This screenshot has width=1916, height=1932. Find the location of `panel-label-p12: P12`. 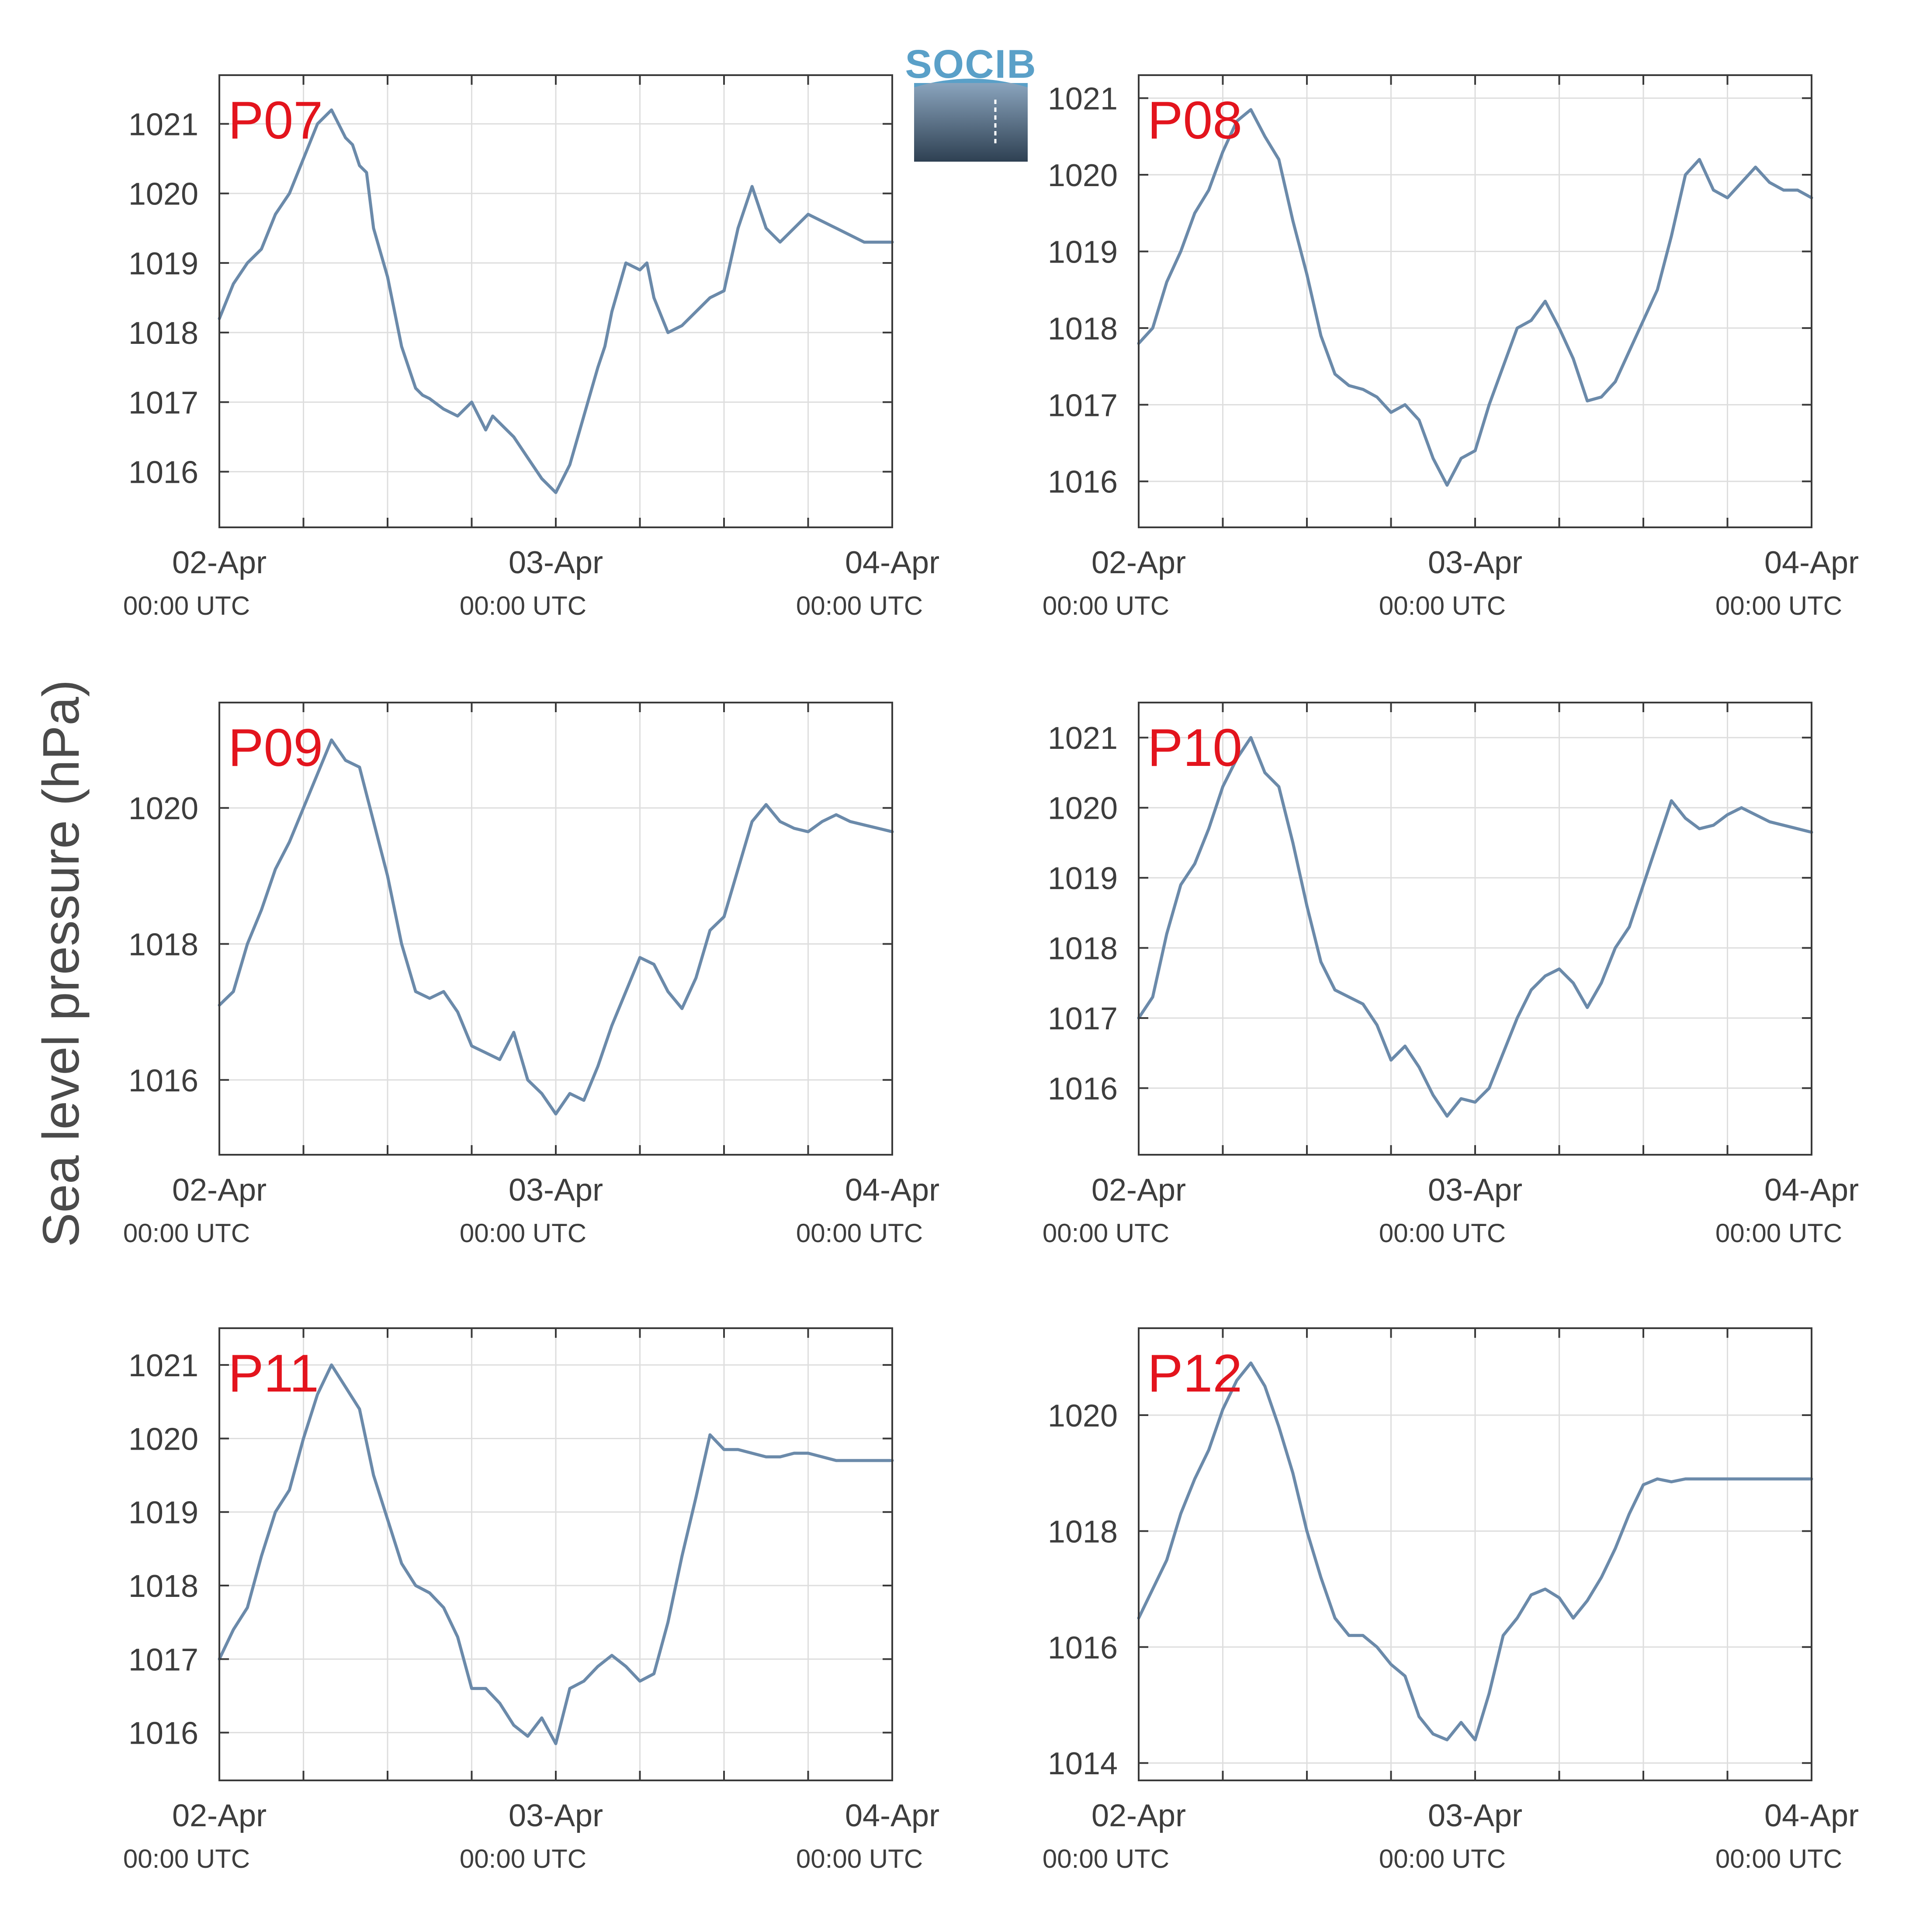

panel-label-p12: P12 is located at coordinates (1194, 1373).